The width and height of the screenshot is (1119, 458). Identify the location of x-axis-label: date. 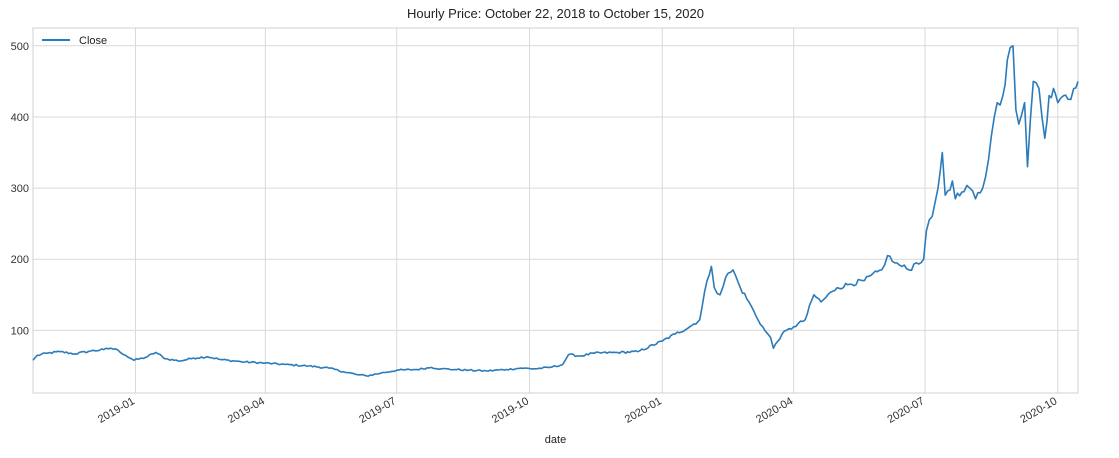
(555, 440).